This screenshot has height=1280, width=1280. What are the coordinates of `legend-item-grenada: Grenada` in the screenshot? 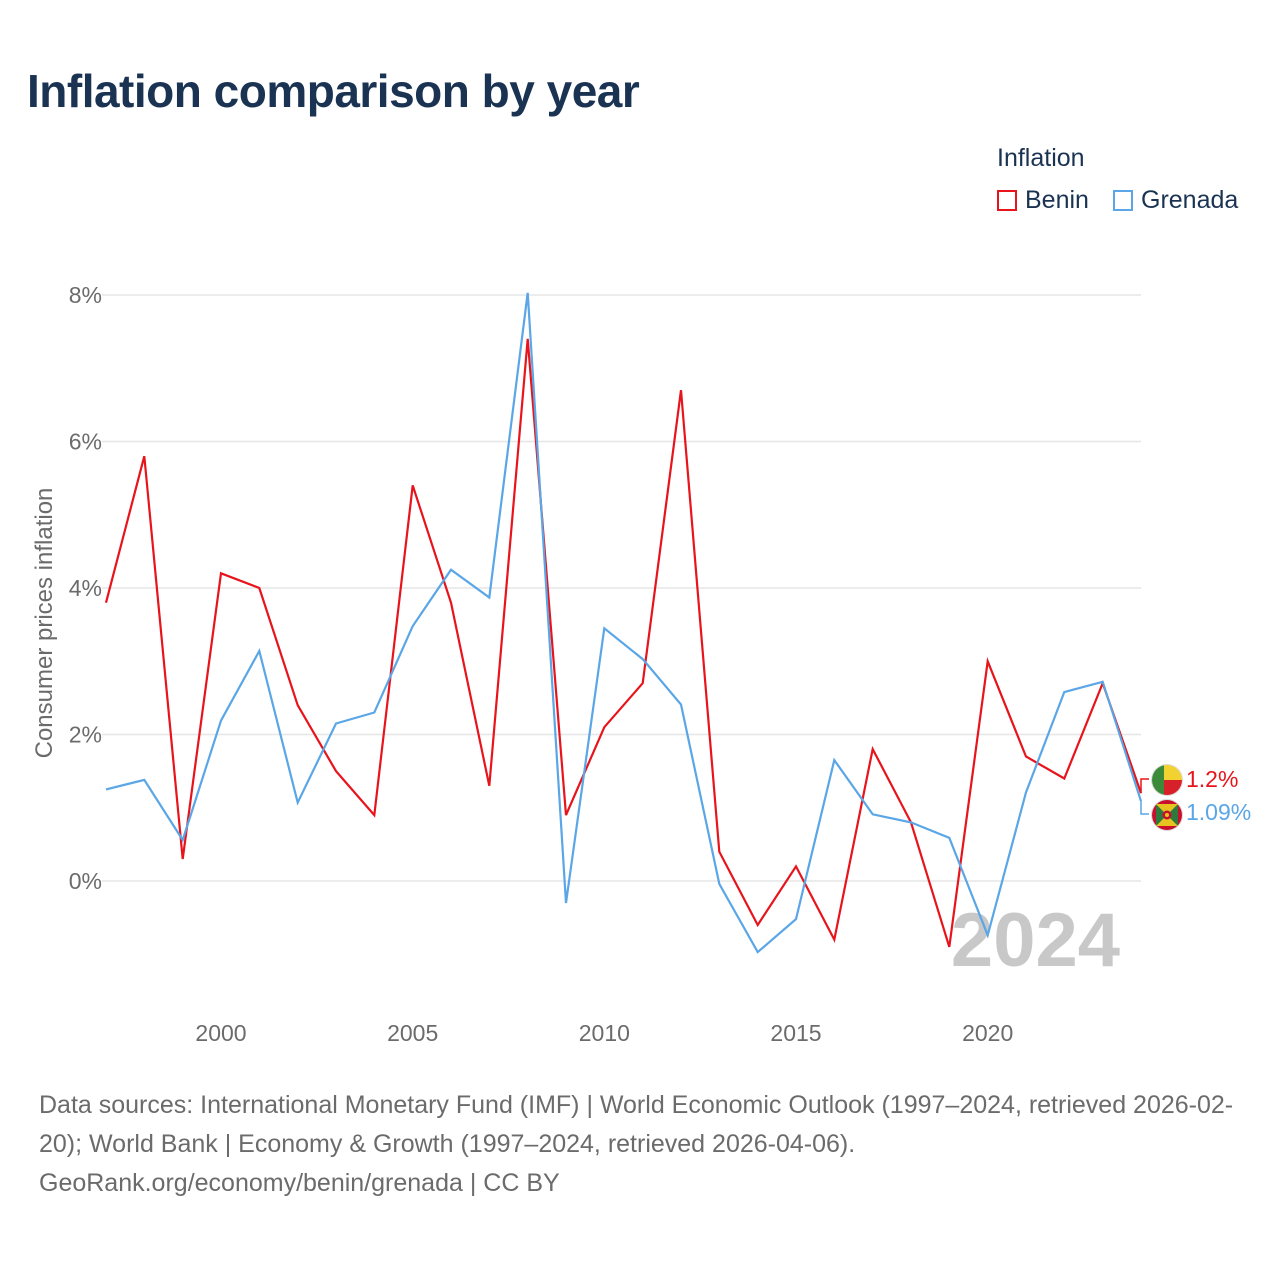 It's located at (1175, 200).